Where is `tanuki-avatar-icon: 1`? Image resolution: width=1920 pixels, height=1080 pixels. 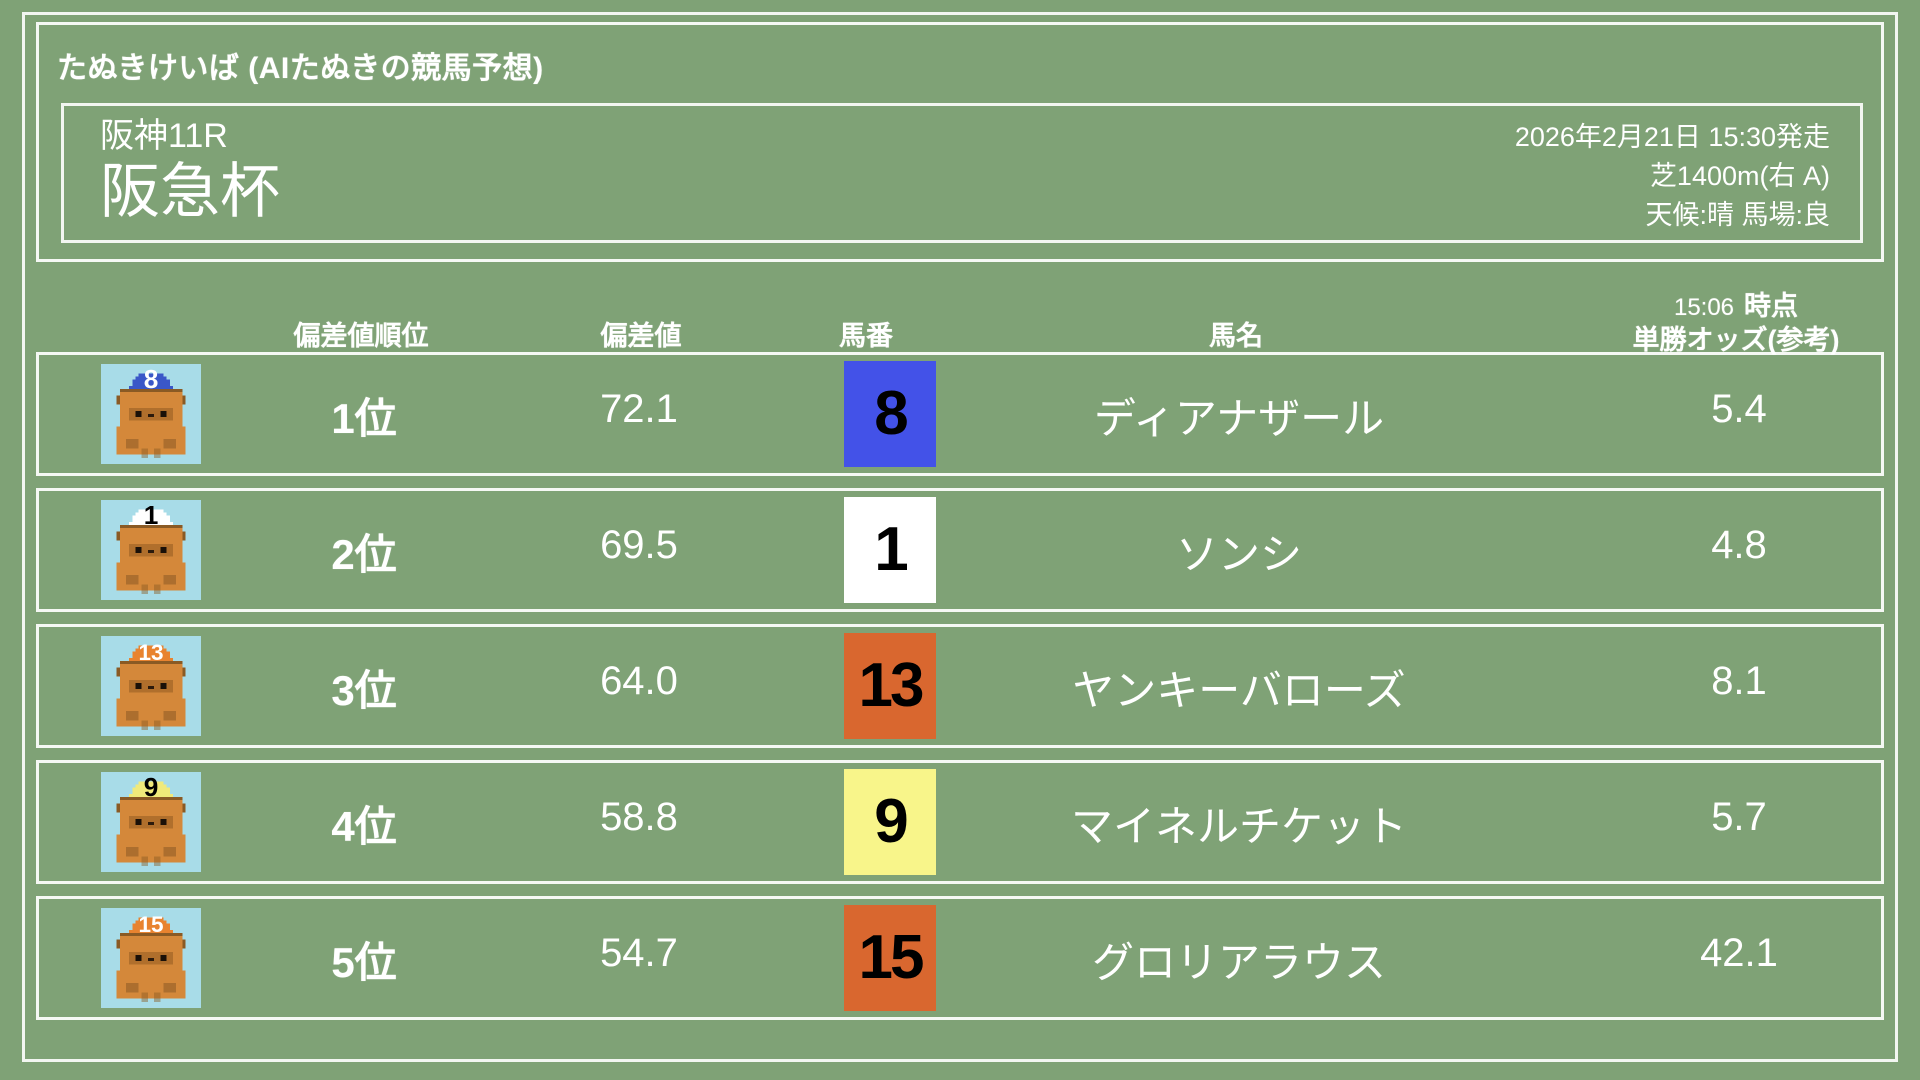 tanuki-avatar-icon: 1 is located at coordinates (151, 550).